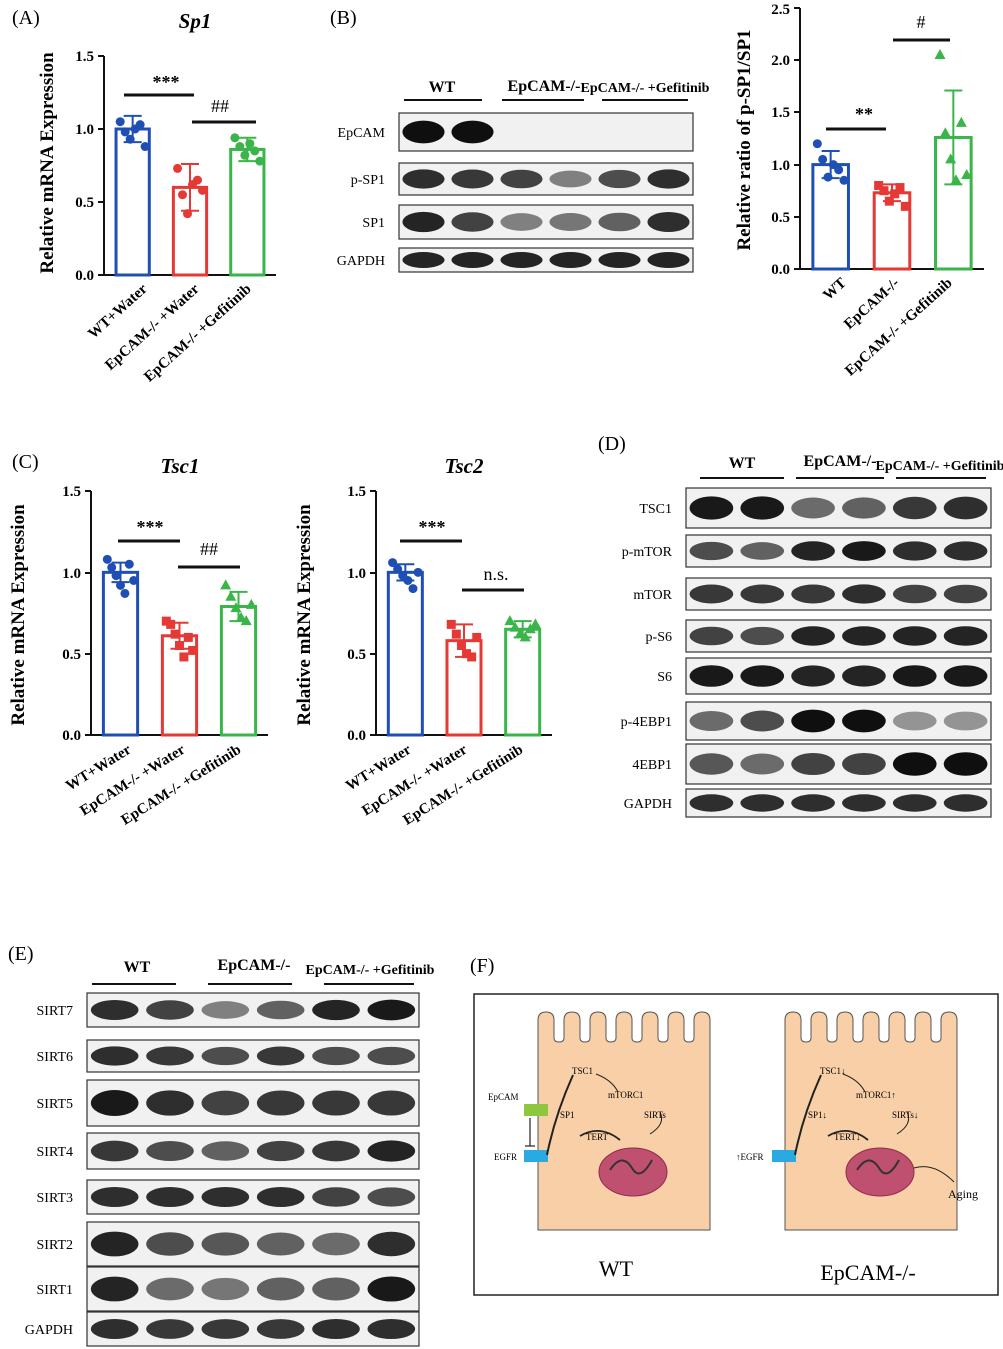 The width and height of the screenshot is (1003, 1349). What do you see at coordinates (55, 1152) in the screenshot?
I see `blot-row-label: SIRT4` at bounding box center [55, 1152].